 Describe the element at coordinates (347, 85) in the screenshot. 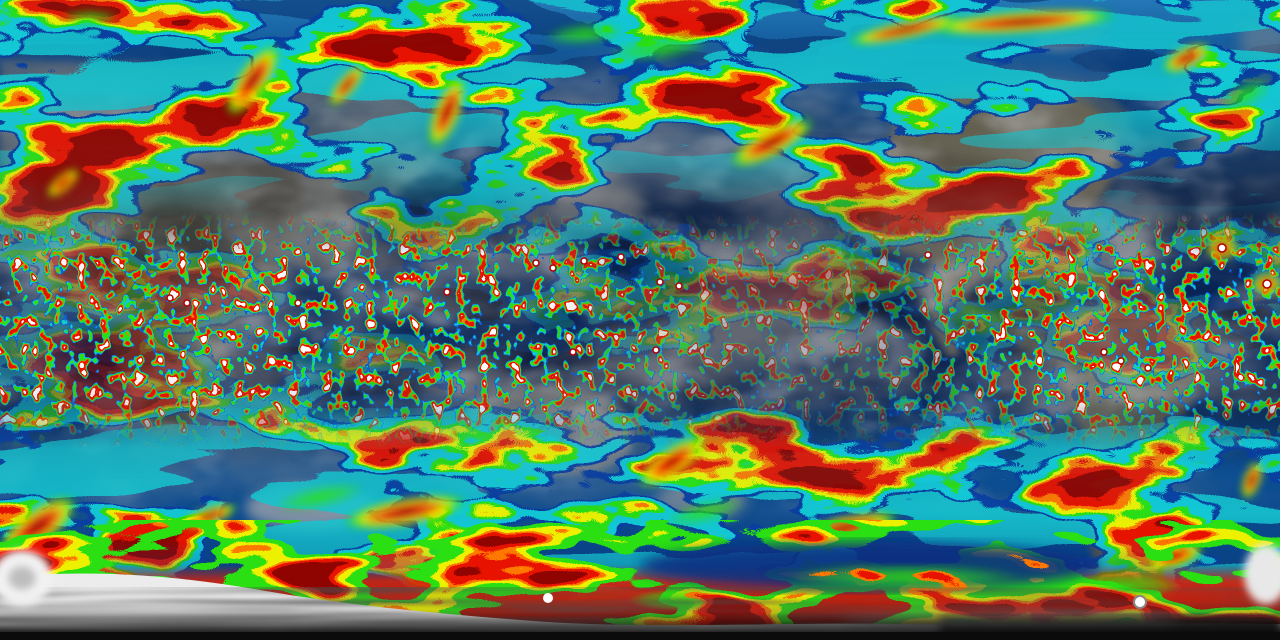

I see `storm-asia-front` at that location.